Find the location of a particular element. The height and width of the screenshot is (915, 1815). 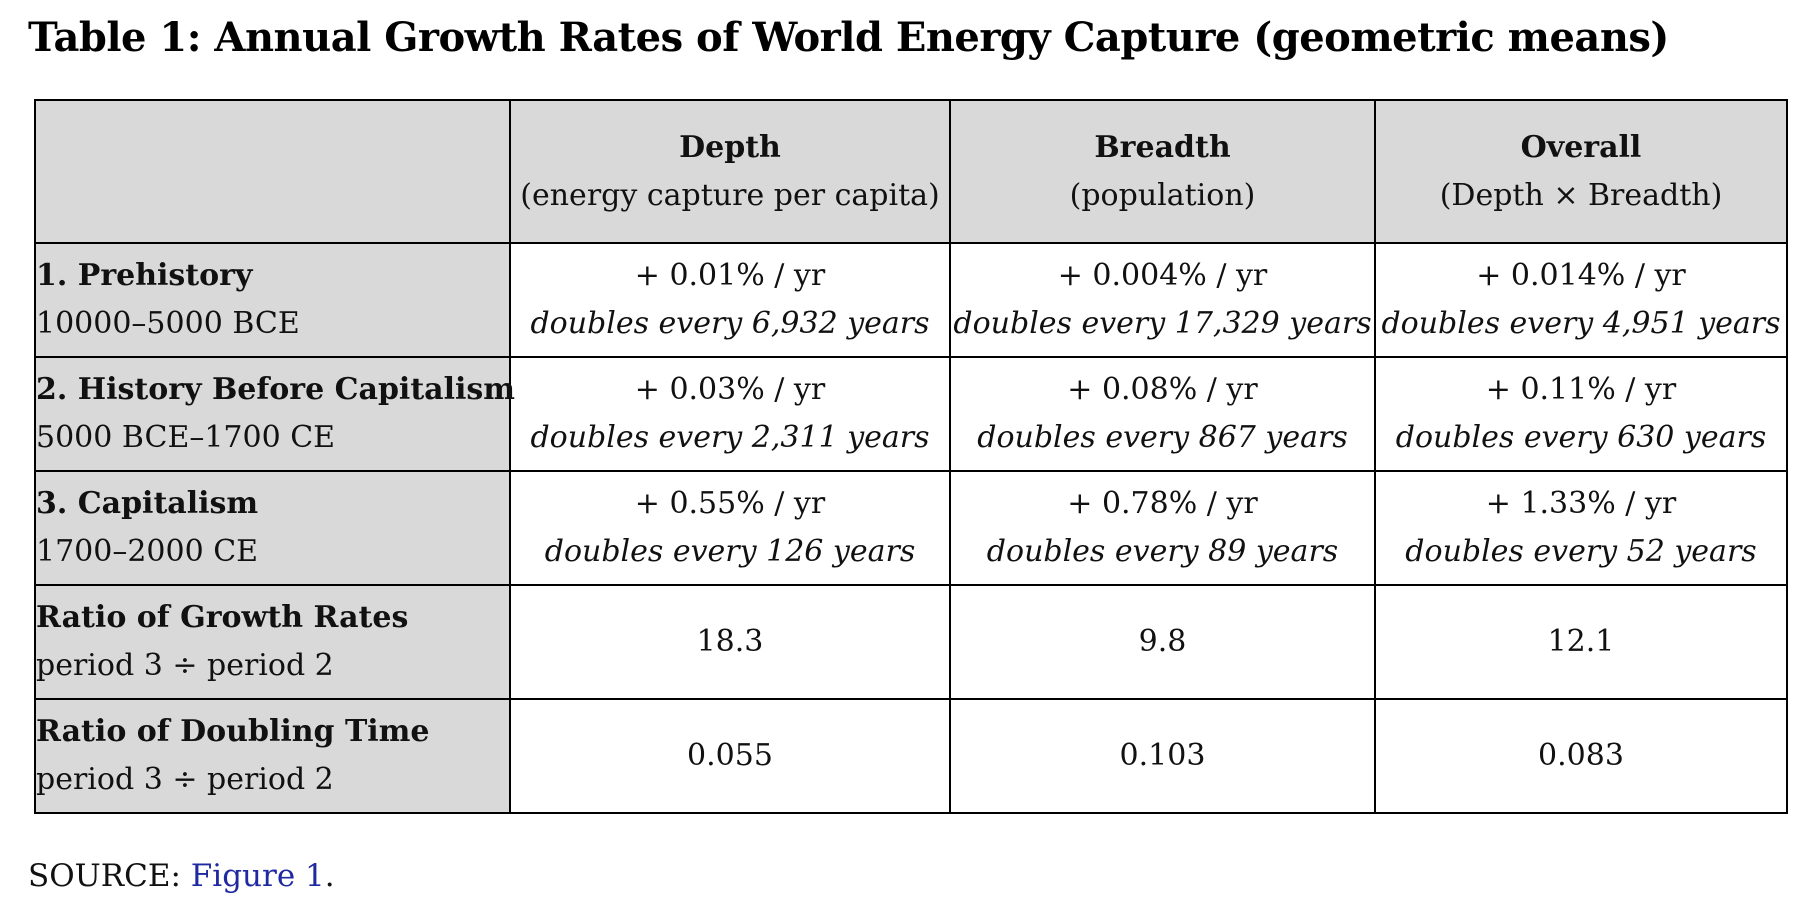

doubling-time: doubles every 6,932 years is located at coordinates (730, 323).